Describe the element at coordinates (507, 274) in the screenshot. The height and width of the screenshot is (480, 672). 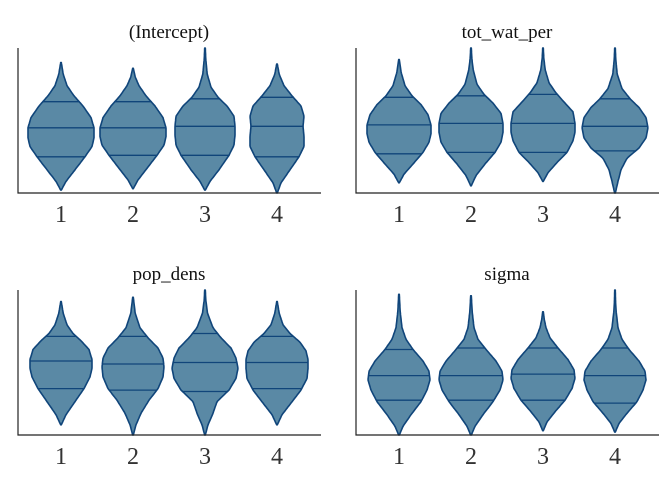
I see `panel-title: sigma` at that location.